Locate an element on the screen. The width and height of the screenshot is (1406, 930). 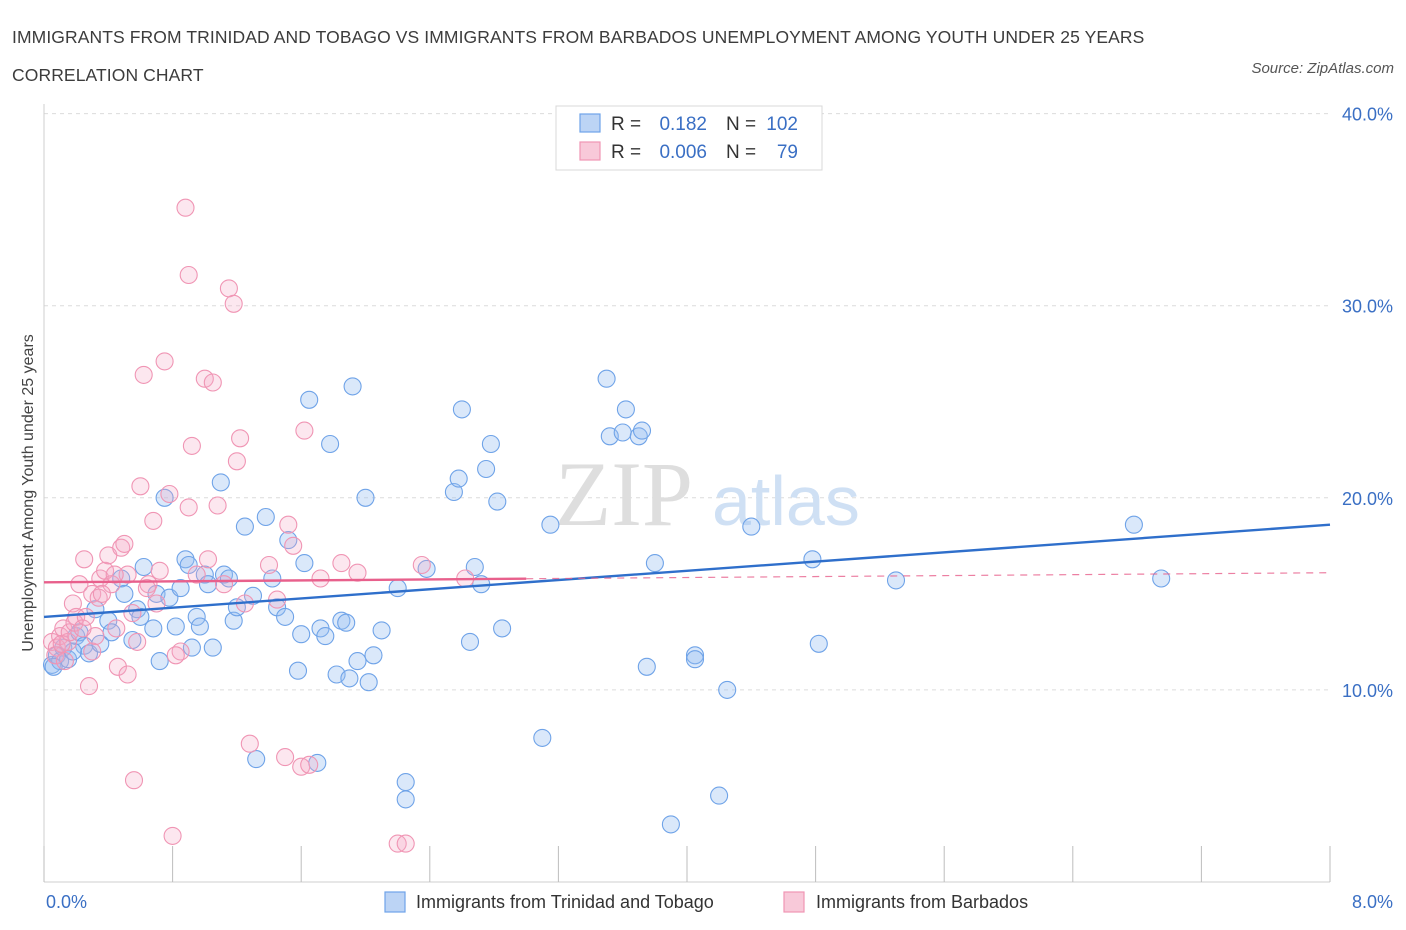
stats-r-label-1: R = is located at coordinates (626, 124).